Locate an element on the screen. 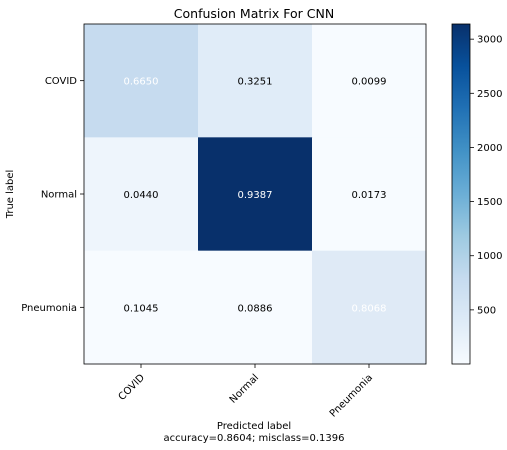 The height and width of the screenshot is (450, 507). colorbar-tick-label: 2500 is located at coordinates (489, 94).